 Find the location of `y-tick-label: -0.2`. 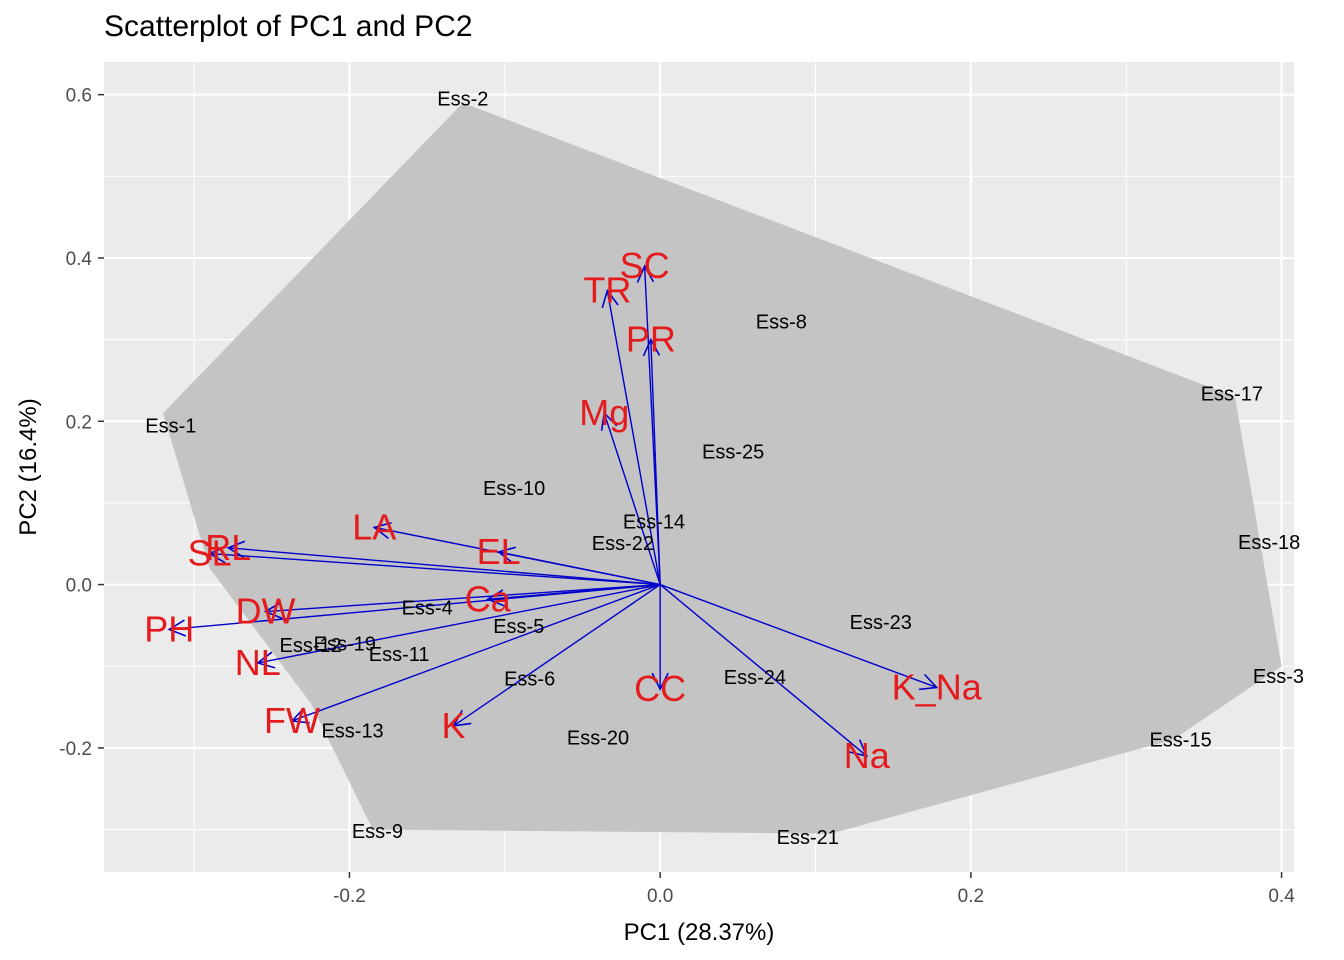

y-tick-label: -0.2 is located at coordinates (75, 749).